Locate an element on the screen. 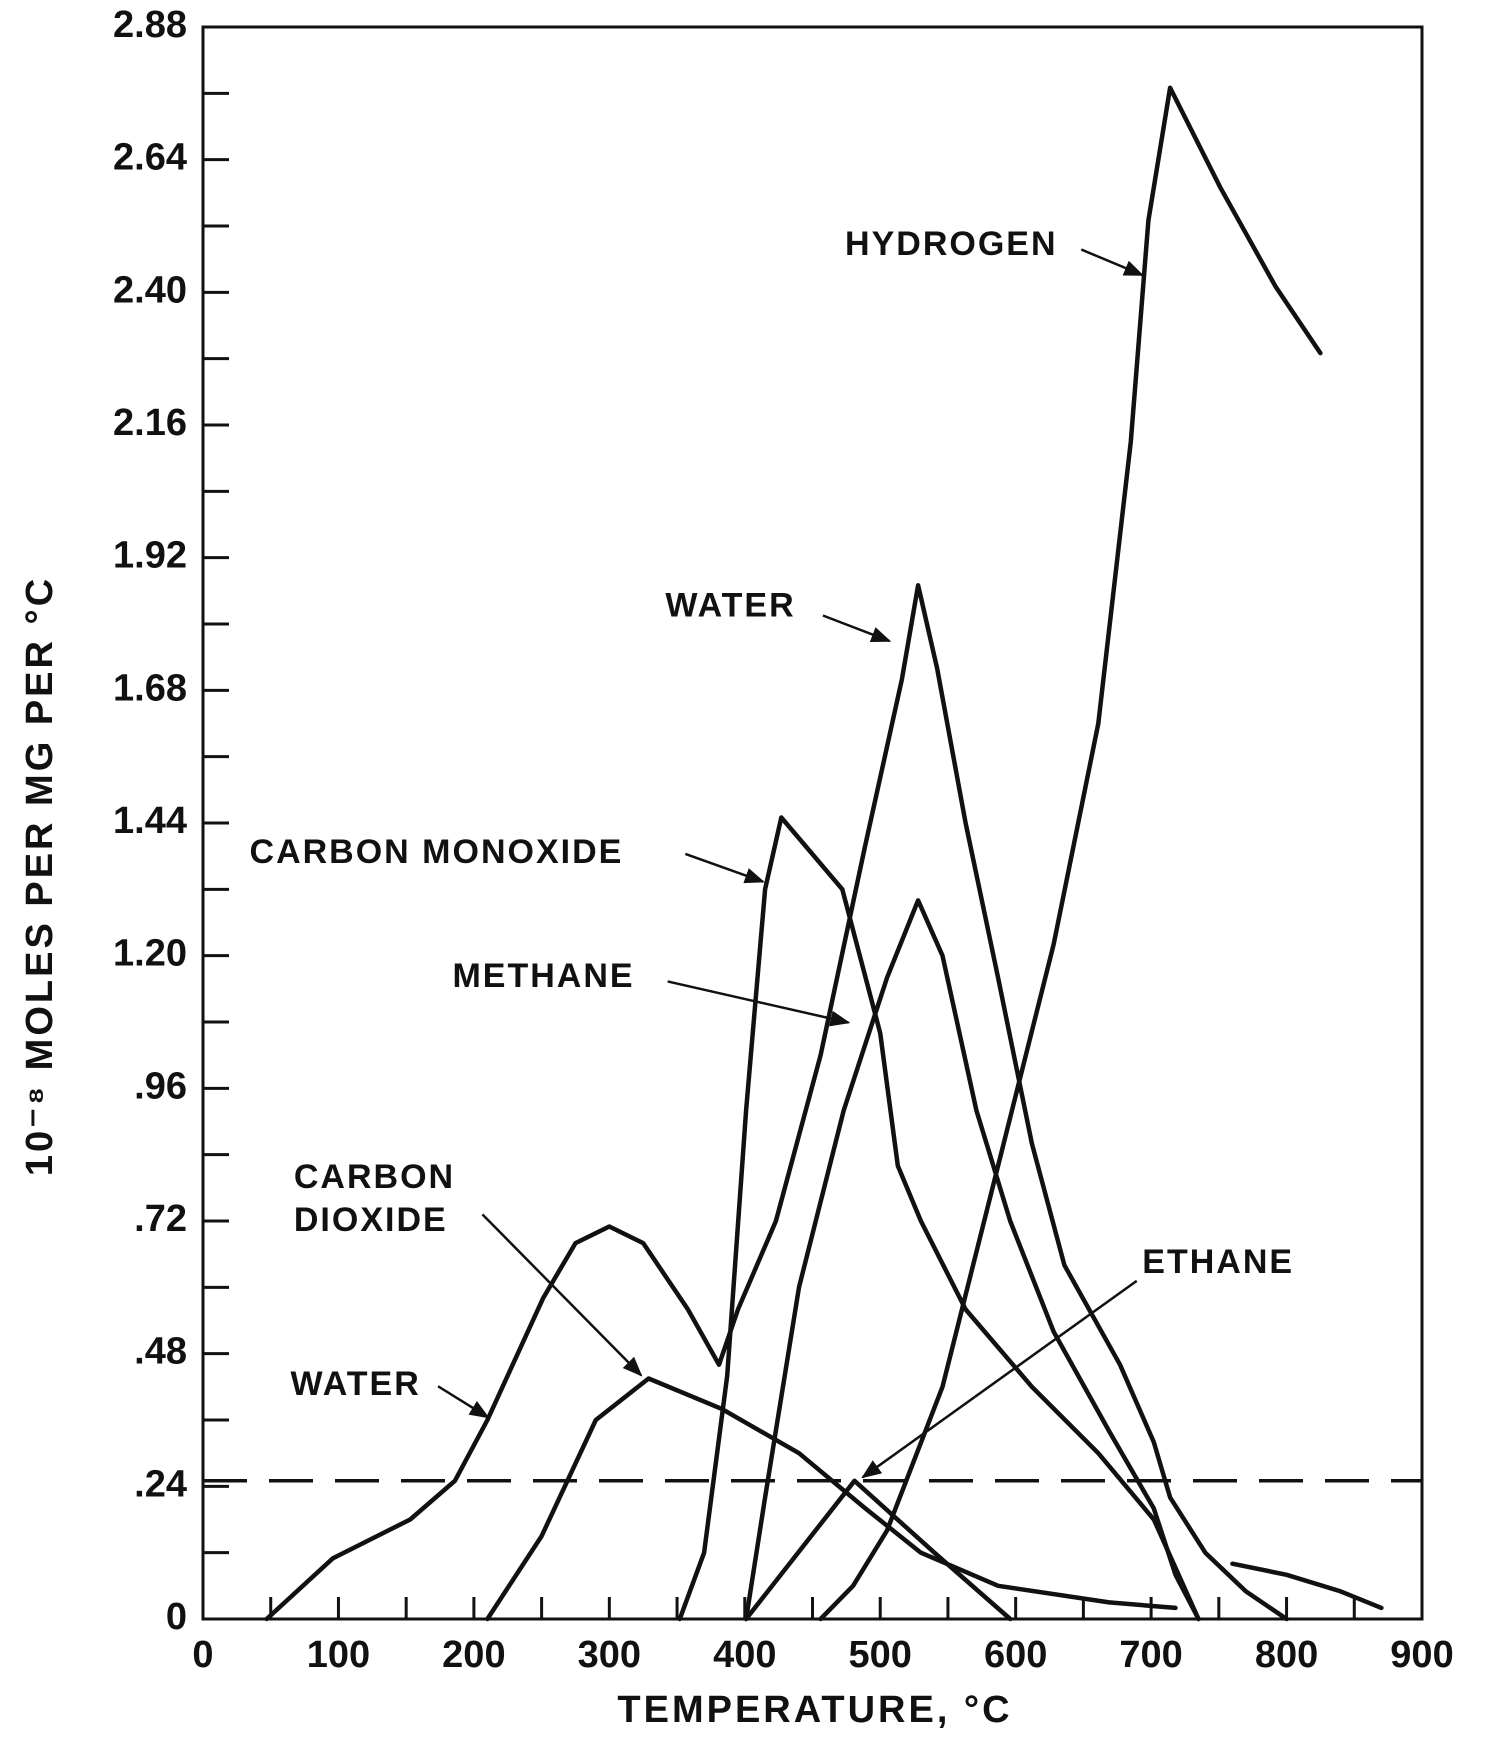  y-tick-label: 2.16 is located at coordinates (150, 423).